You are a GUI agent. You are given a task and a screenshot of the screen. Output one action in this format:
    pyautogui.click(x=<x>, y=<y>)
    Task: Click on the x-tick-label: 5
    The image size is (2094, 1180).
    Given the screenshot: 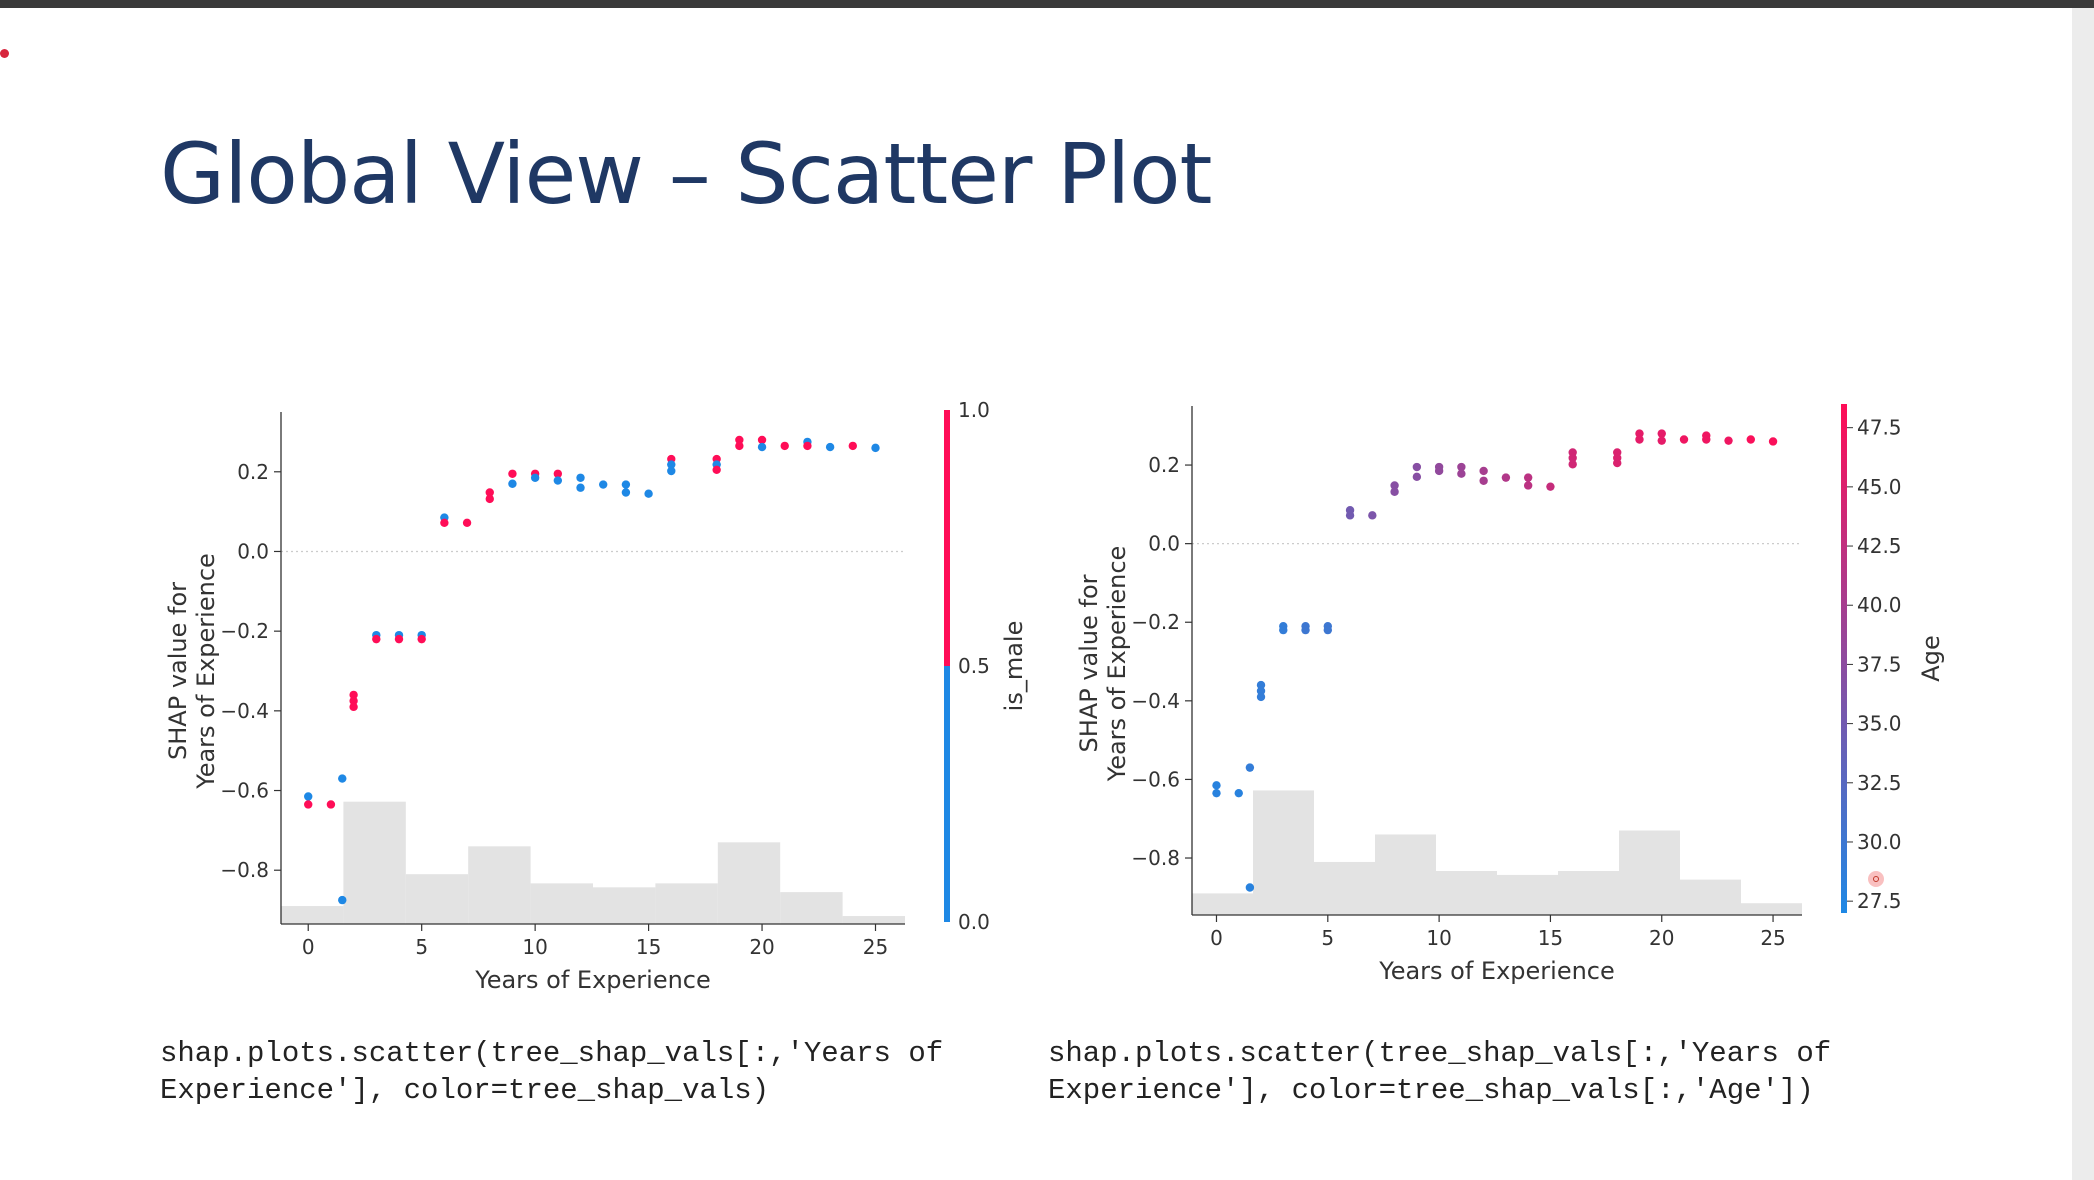 What is the action you would take?
    pyautogui.click(x=421, y=947)
    